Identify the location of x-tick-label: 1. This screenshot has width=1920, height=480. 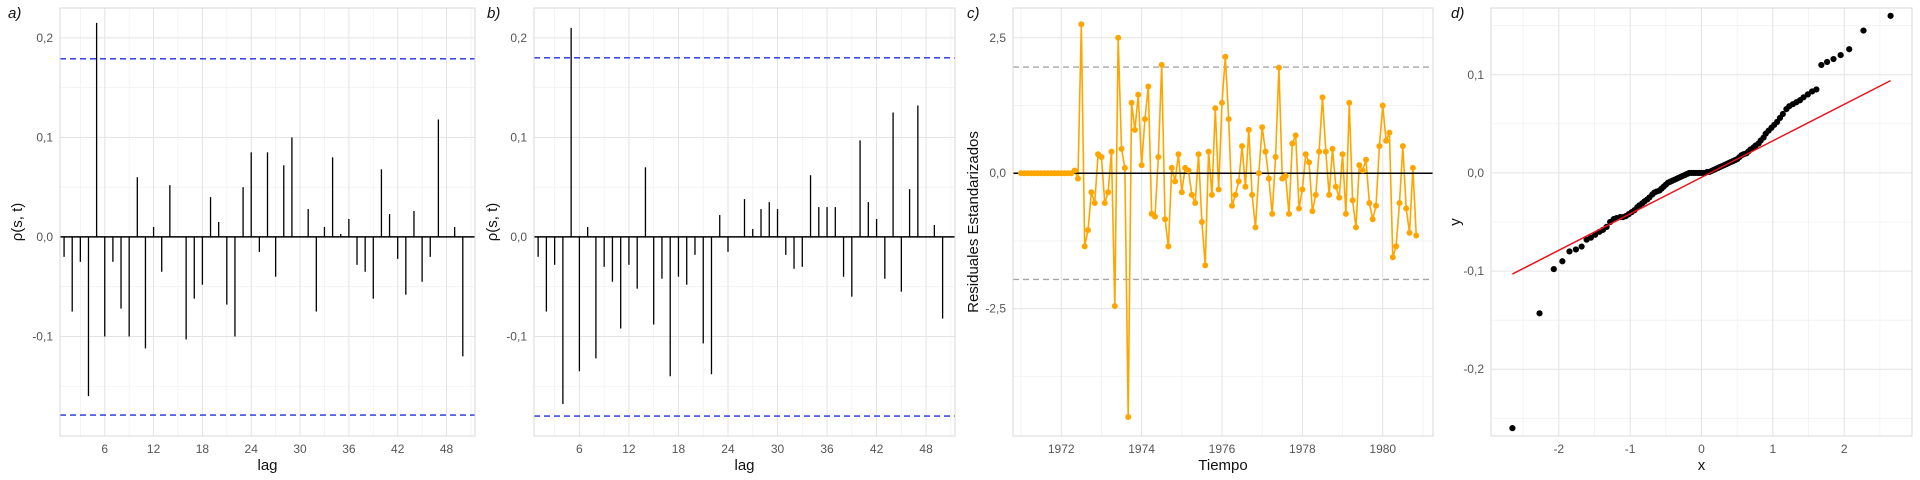
(1773, 449).